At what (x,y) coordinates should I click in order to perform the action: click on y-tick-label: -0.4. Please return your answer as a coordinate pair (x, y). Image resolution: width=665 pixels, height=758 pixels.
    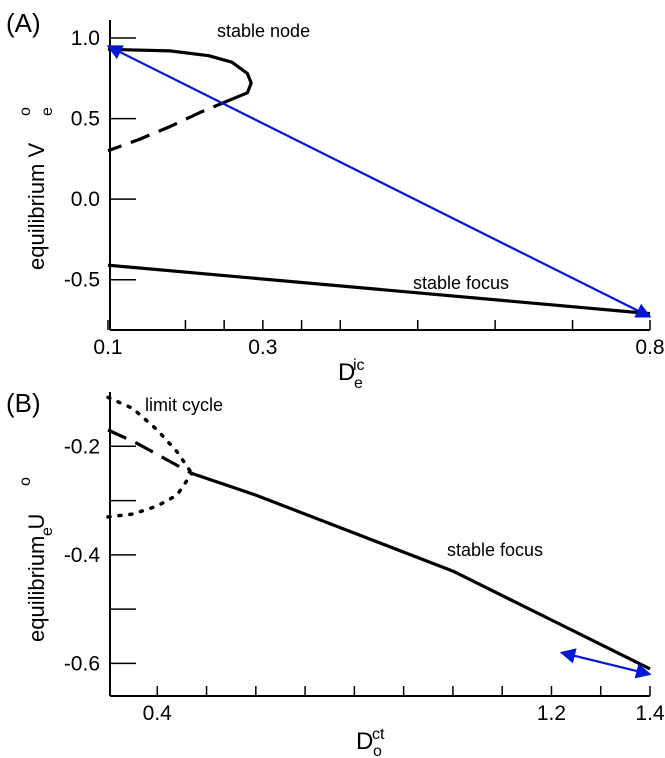
    Looking at the image, I should click on (82, 555).